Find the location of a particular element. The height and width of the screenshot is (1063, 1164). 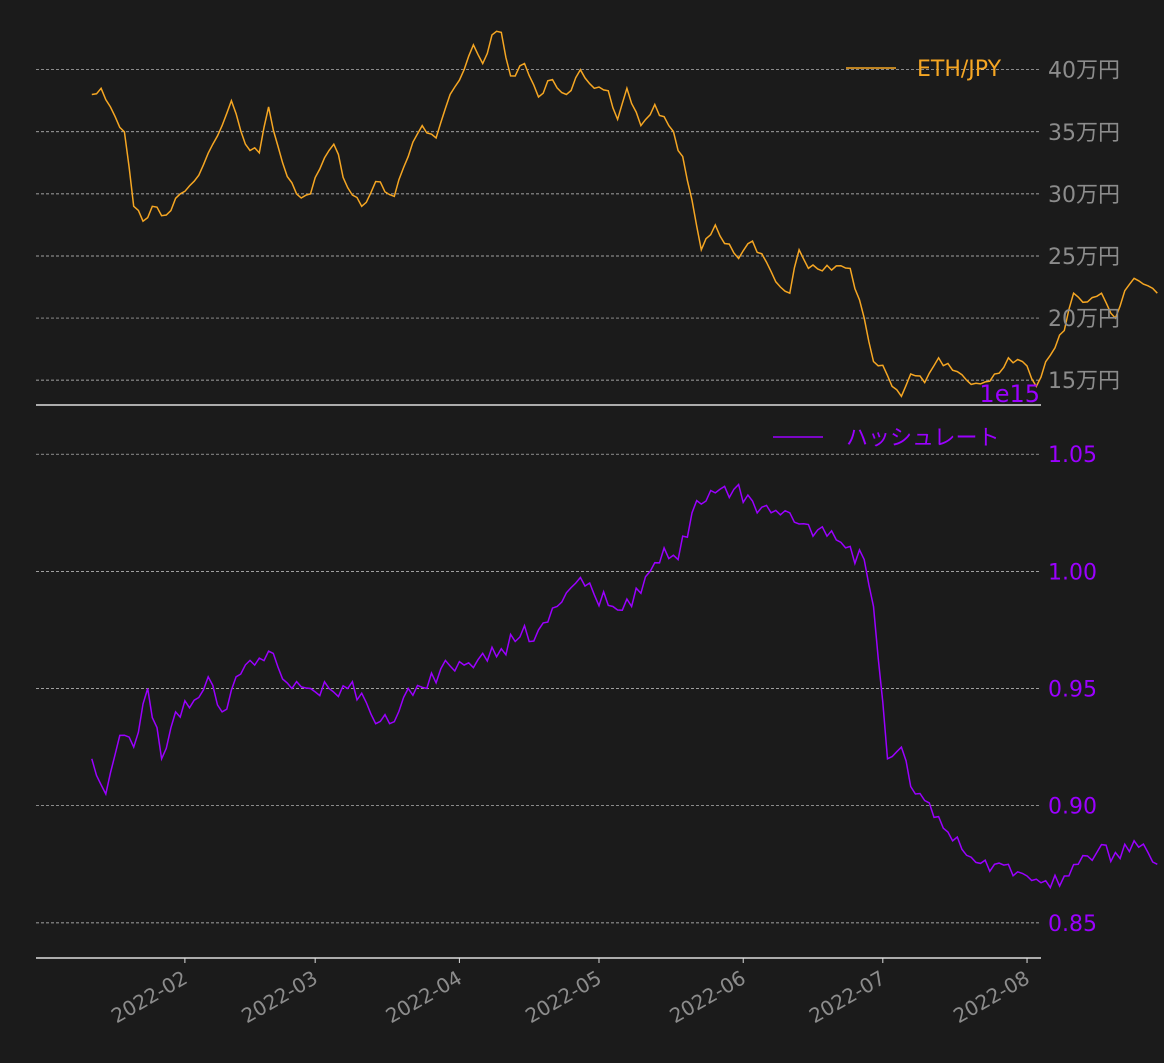

eth-legend-label: ETH/JPY is located at coordinates (959, 69).